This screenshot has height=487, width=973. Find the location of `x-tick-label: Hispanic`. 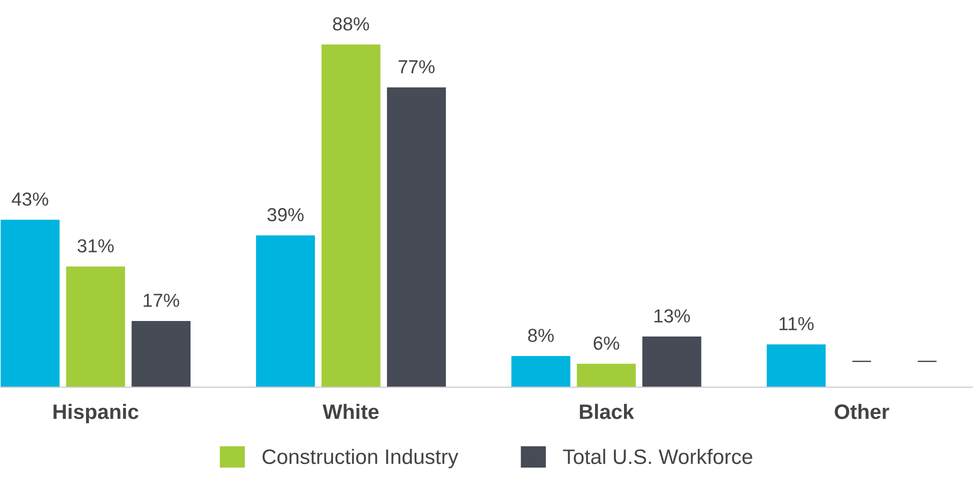

x-tick-label: Hispanic is located at coordinates (96, 414).